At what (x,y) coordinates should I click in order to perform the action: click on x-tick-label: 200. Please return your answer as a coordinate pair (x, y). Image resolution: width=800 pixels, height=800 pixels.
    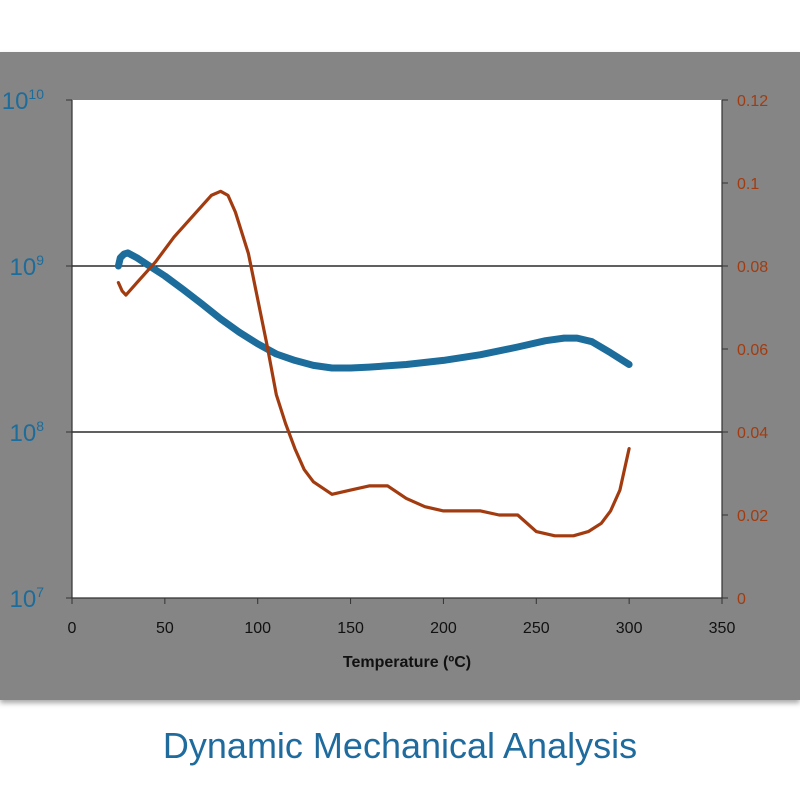
    Looking at the image, I should click on (443, 628).